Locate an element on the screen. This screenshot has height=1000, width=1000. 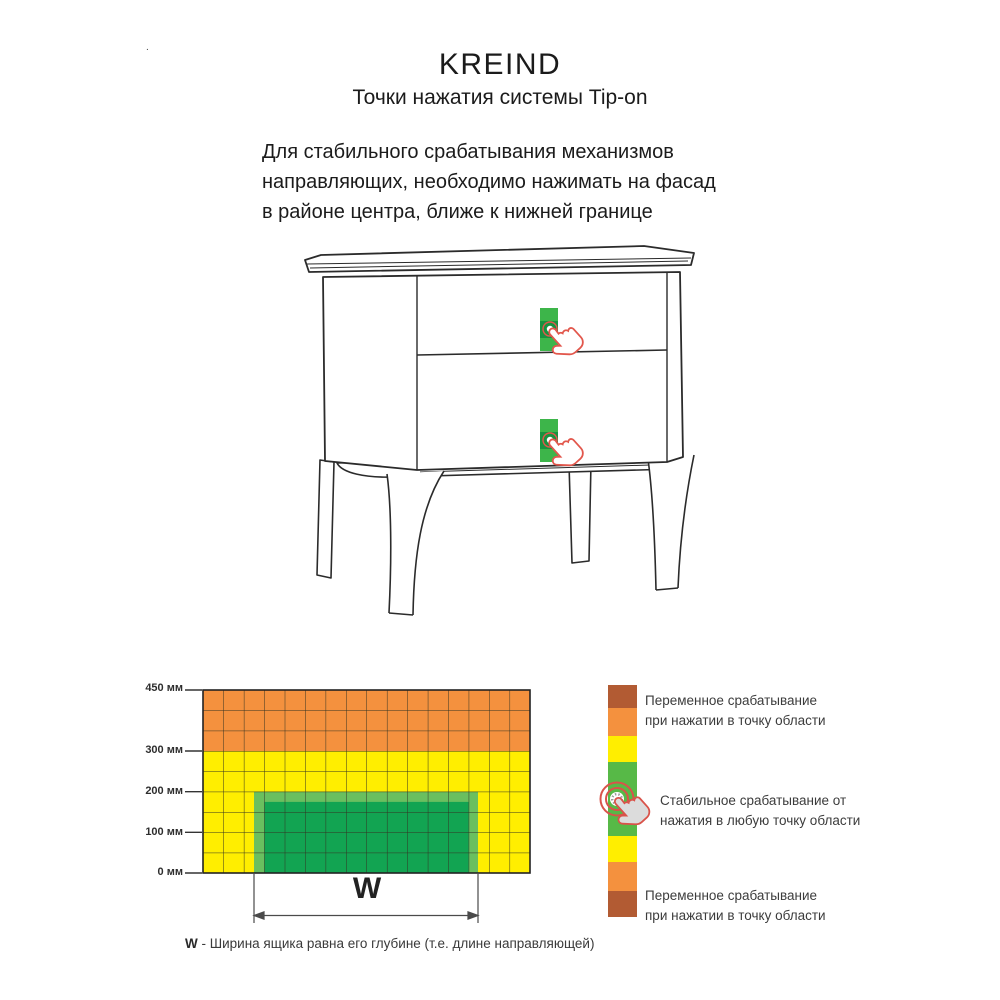
intro-line-1: Для стабильного срабатывания механизмов is located at coordinates (468, 152).